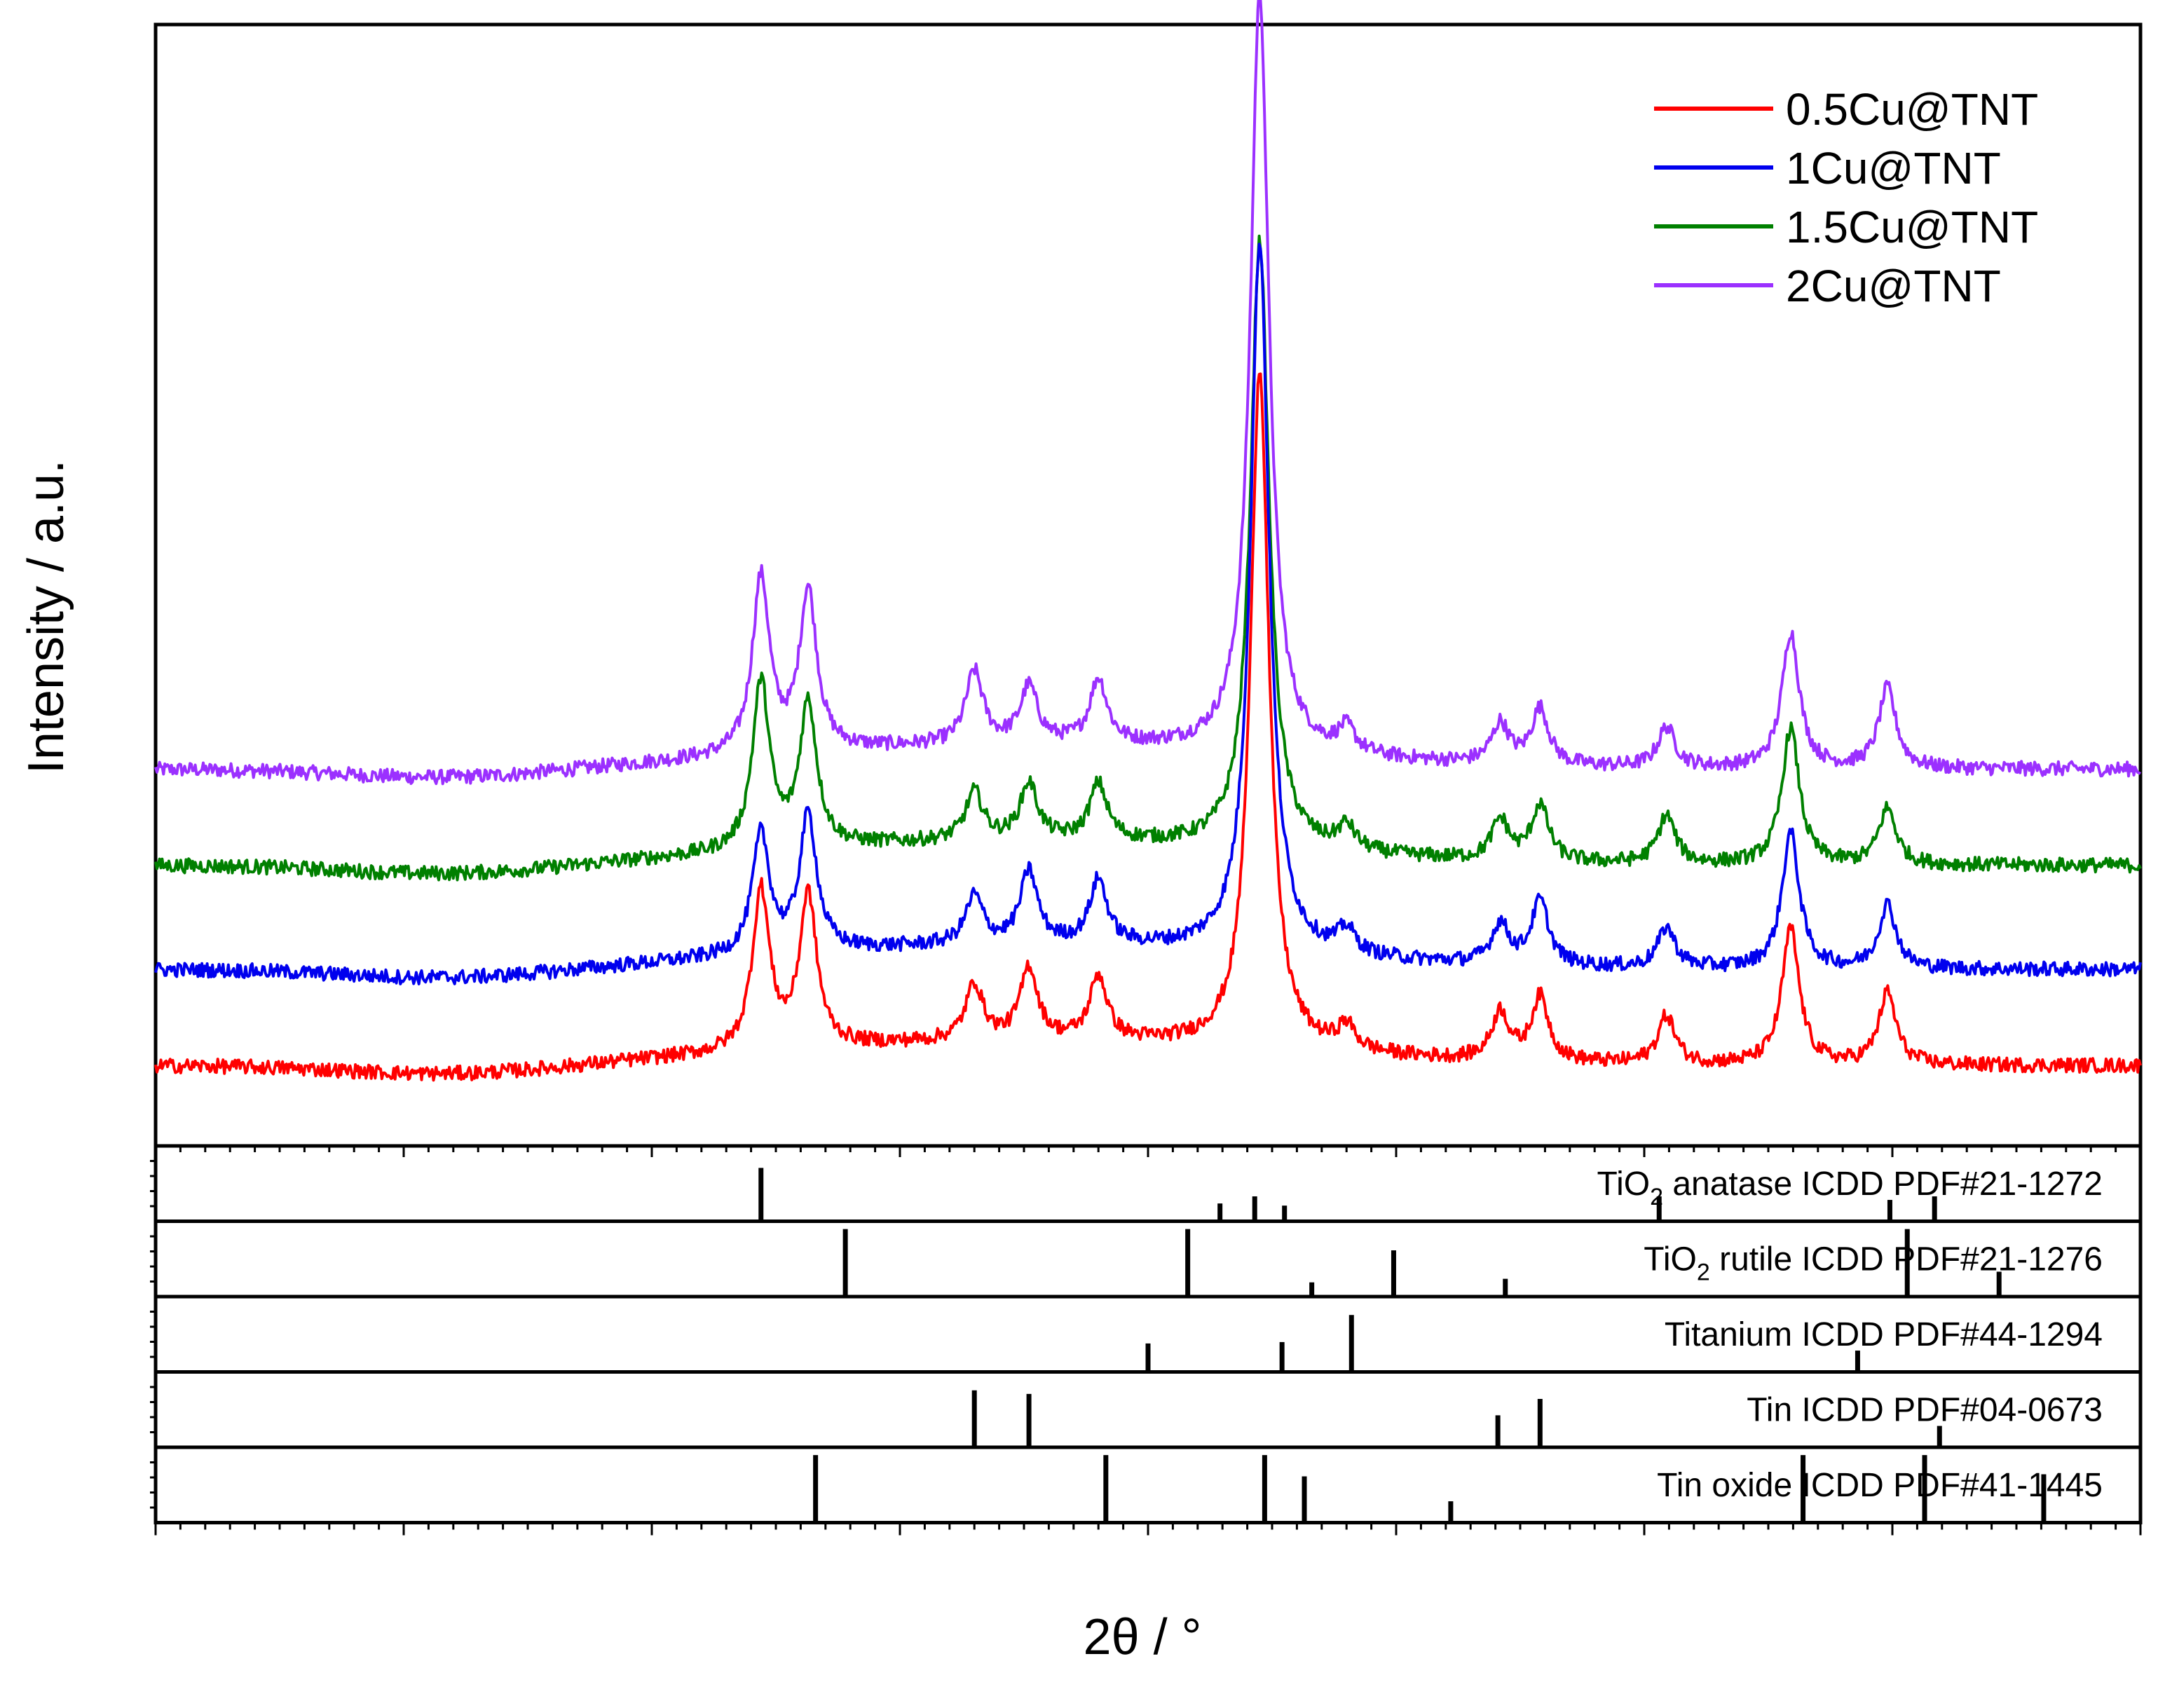 Image resolution: width=2158 pixels, height=1708 pixels. I want to click on legend: 0.5Cu@TNT 1Cu@TNT 1.5Cu@TNT 2Cu@TNT, so click(1846, 198).